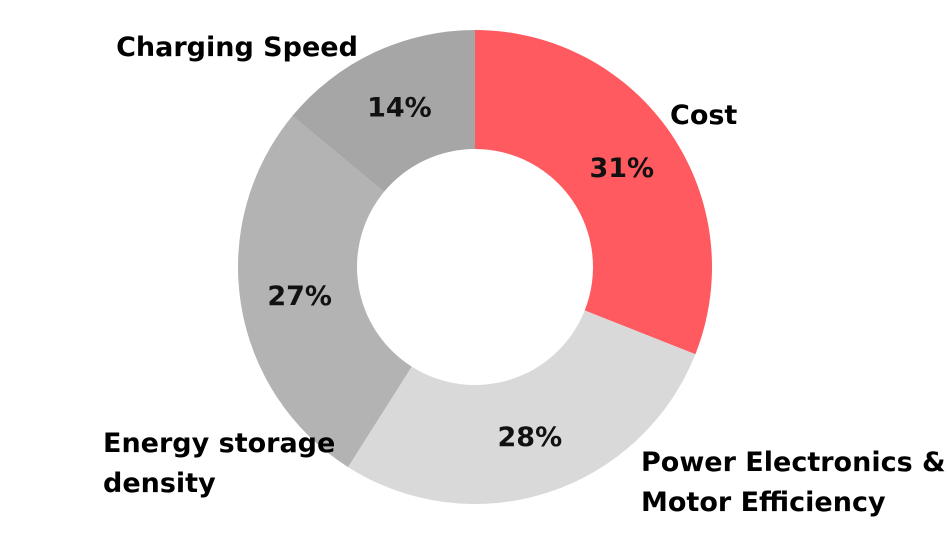 The width and height of the screenshot is (950, 534). What do you see at coordinates (621, 168) in the screenshot?
I see `value-label-cost: 31%` at bounding box center [621, 168].